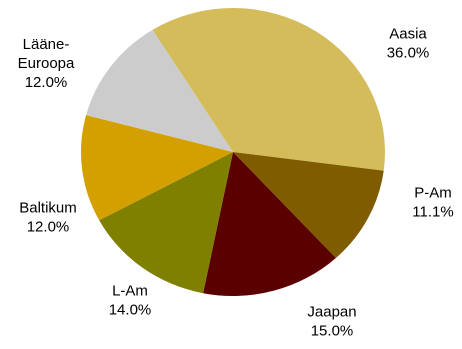  I want to click on pie-category-label: Lääne-, so click(46, 44).